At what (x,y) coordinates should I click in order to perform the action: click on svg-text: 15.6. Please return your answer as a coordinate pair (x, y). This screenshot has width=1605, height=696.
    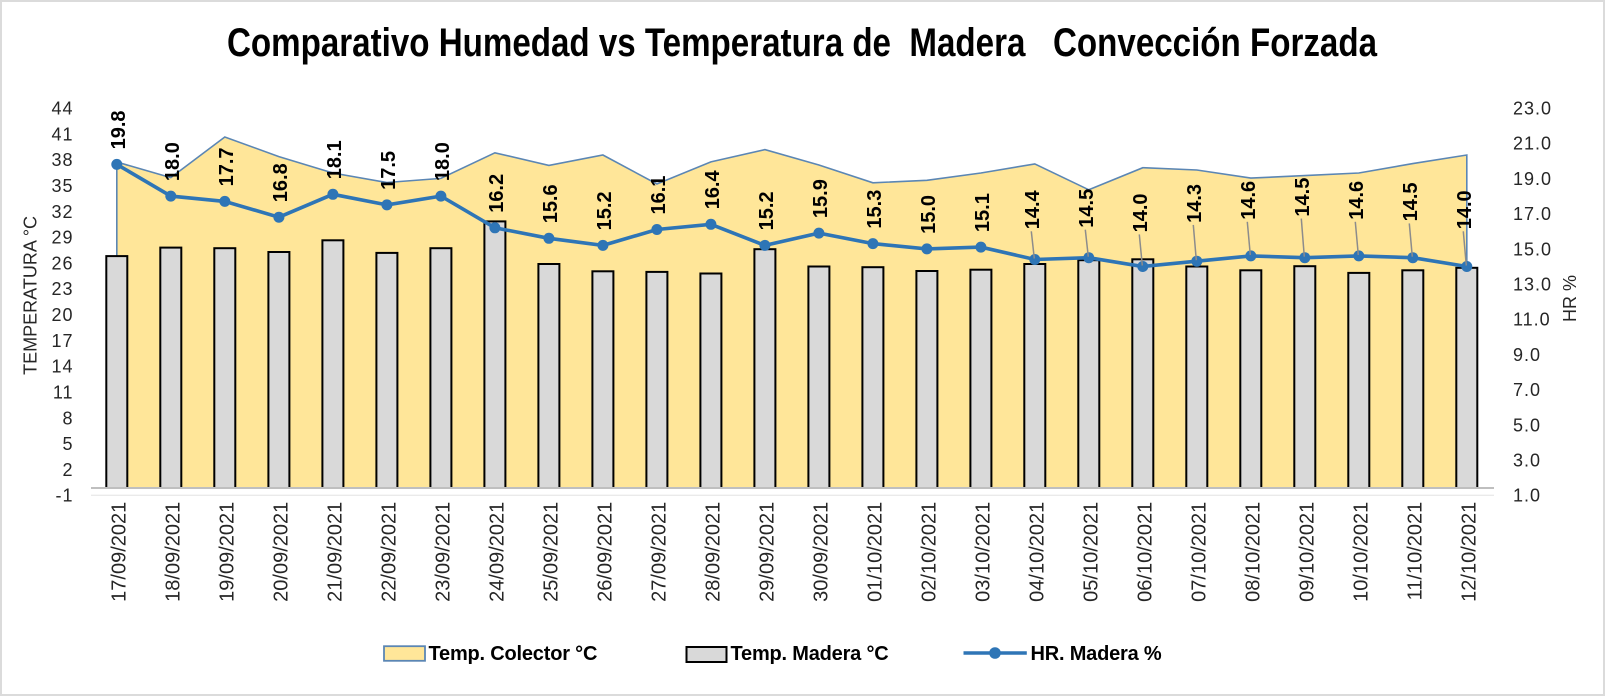
    Looking at the image, I should click on (551, 203).